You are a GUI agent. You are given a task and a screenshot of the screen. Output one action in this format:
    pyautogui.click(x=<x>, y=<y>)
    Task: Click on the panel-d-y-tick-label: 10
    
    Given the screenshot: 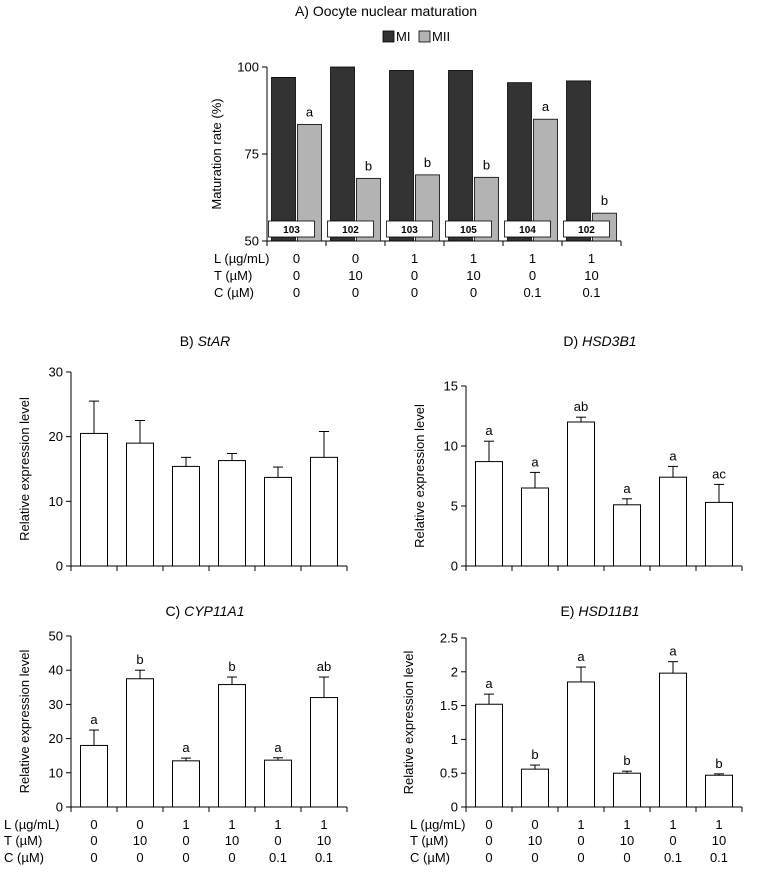 What is the action you would take?
    pyautogui.click(x=451, y=446)
    